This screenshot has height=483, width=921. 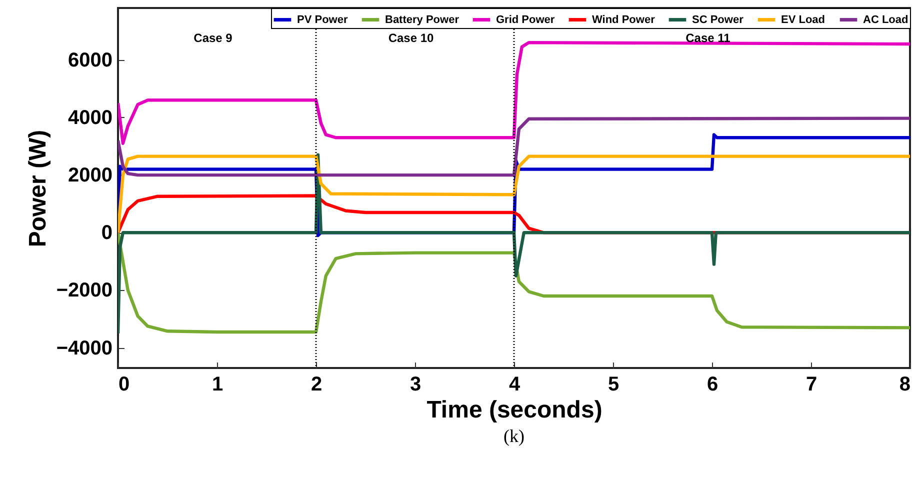 I want to click on x-axis-title: Time (seconds), so click(x=514, y=410).